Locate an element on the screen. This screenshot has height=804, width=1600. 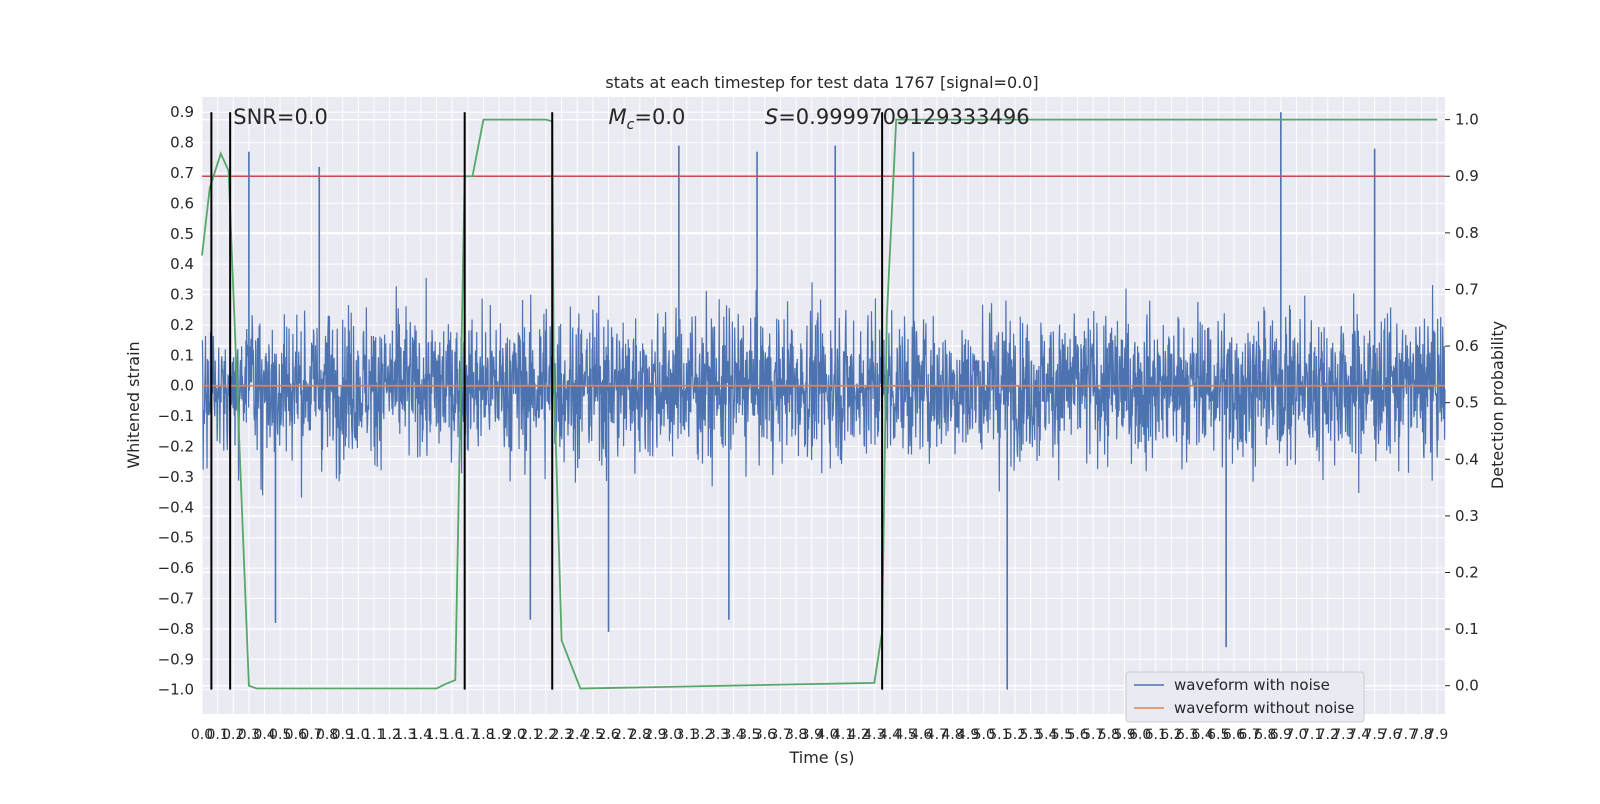
y-tick-left: 0.0 is located at coordinates (182, 386).